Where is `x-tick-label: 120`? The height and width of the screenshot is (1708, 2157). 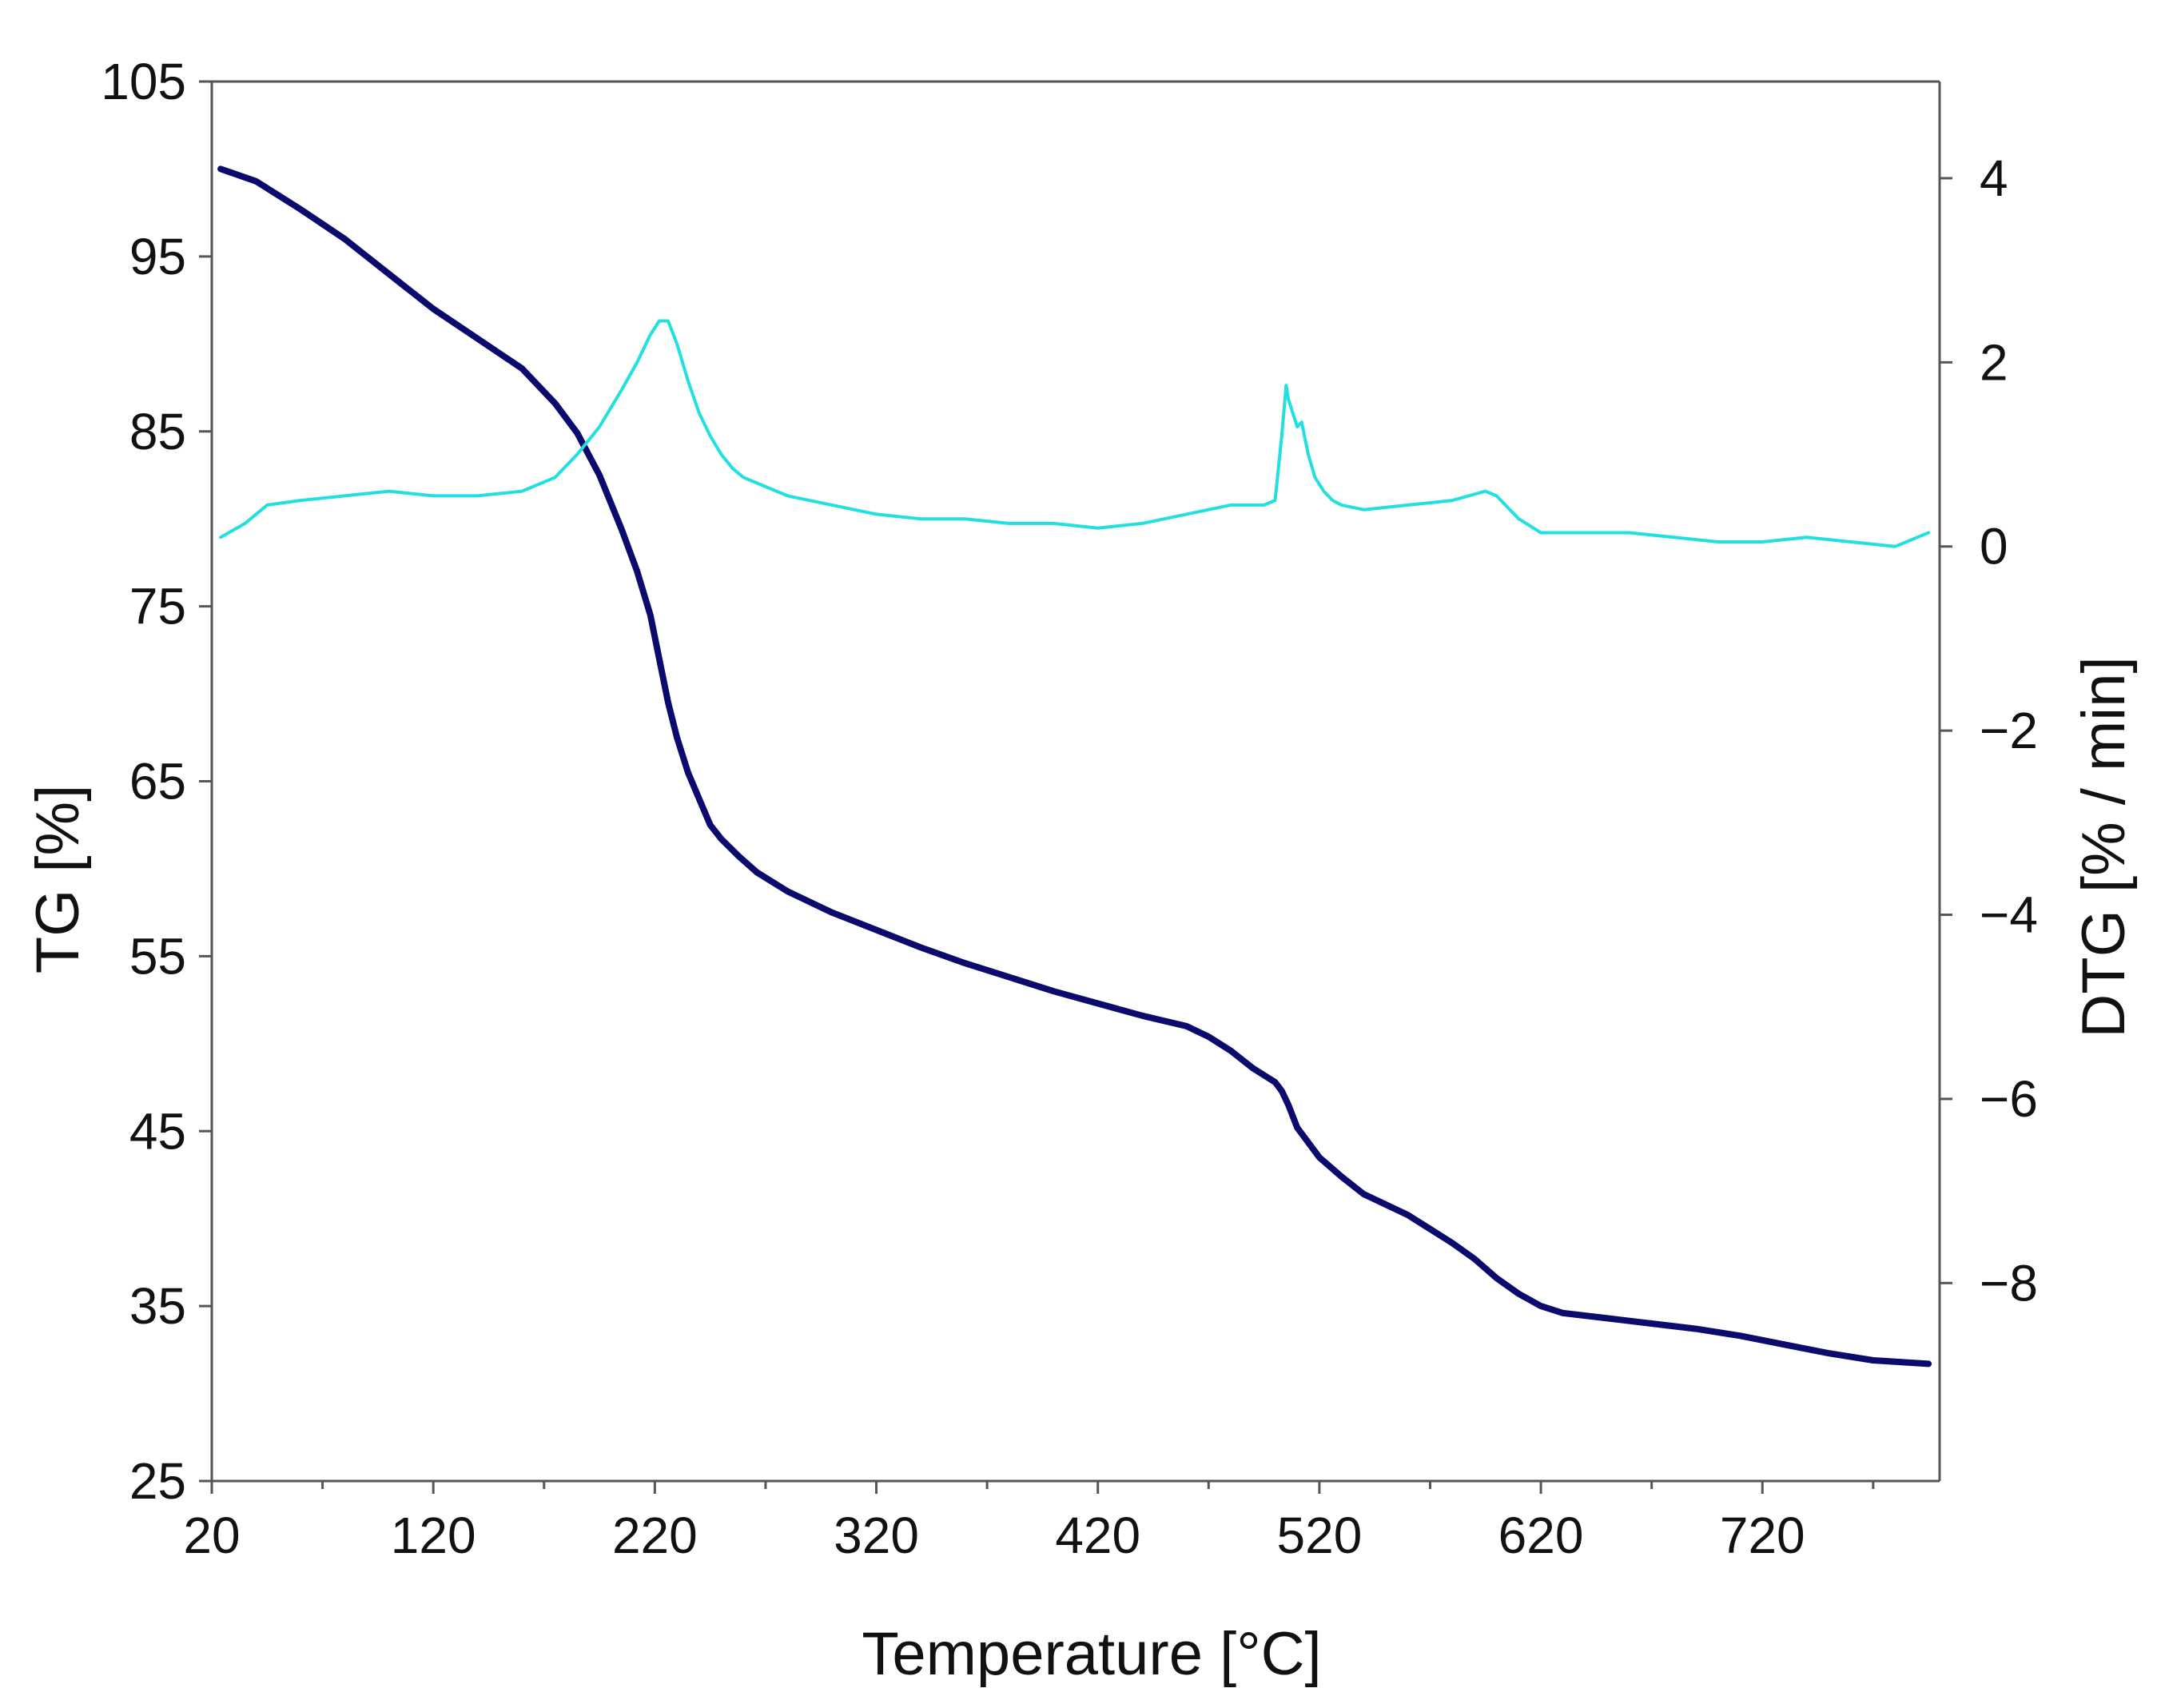 x-tick-label: 120 is located at coordinates (433, 1535).